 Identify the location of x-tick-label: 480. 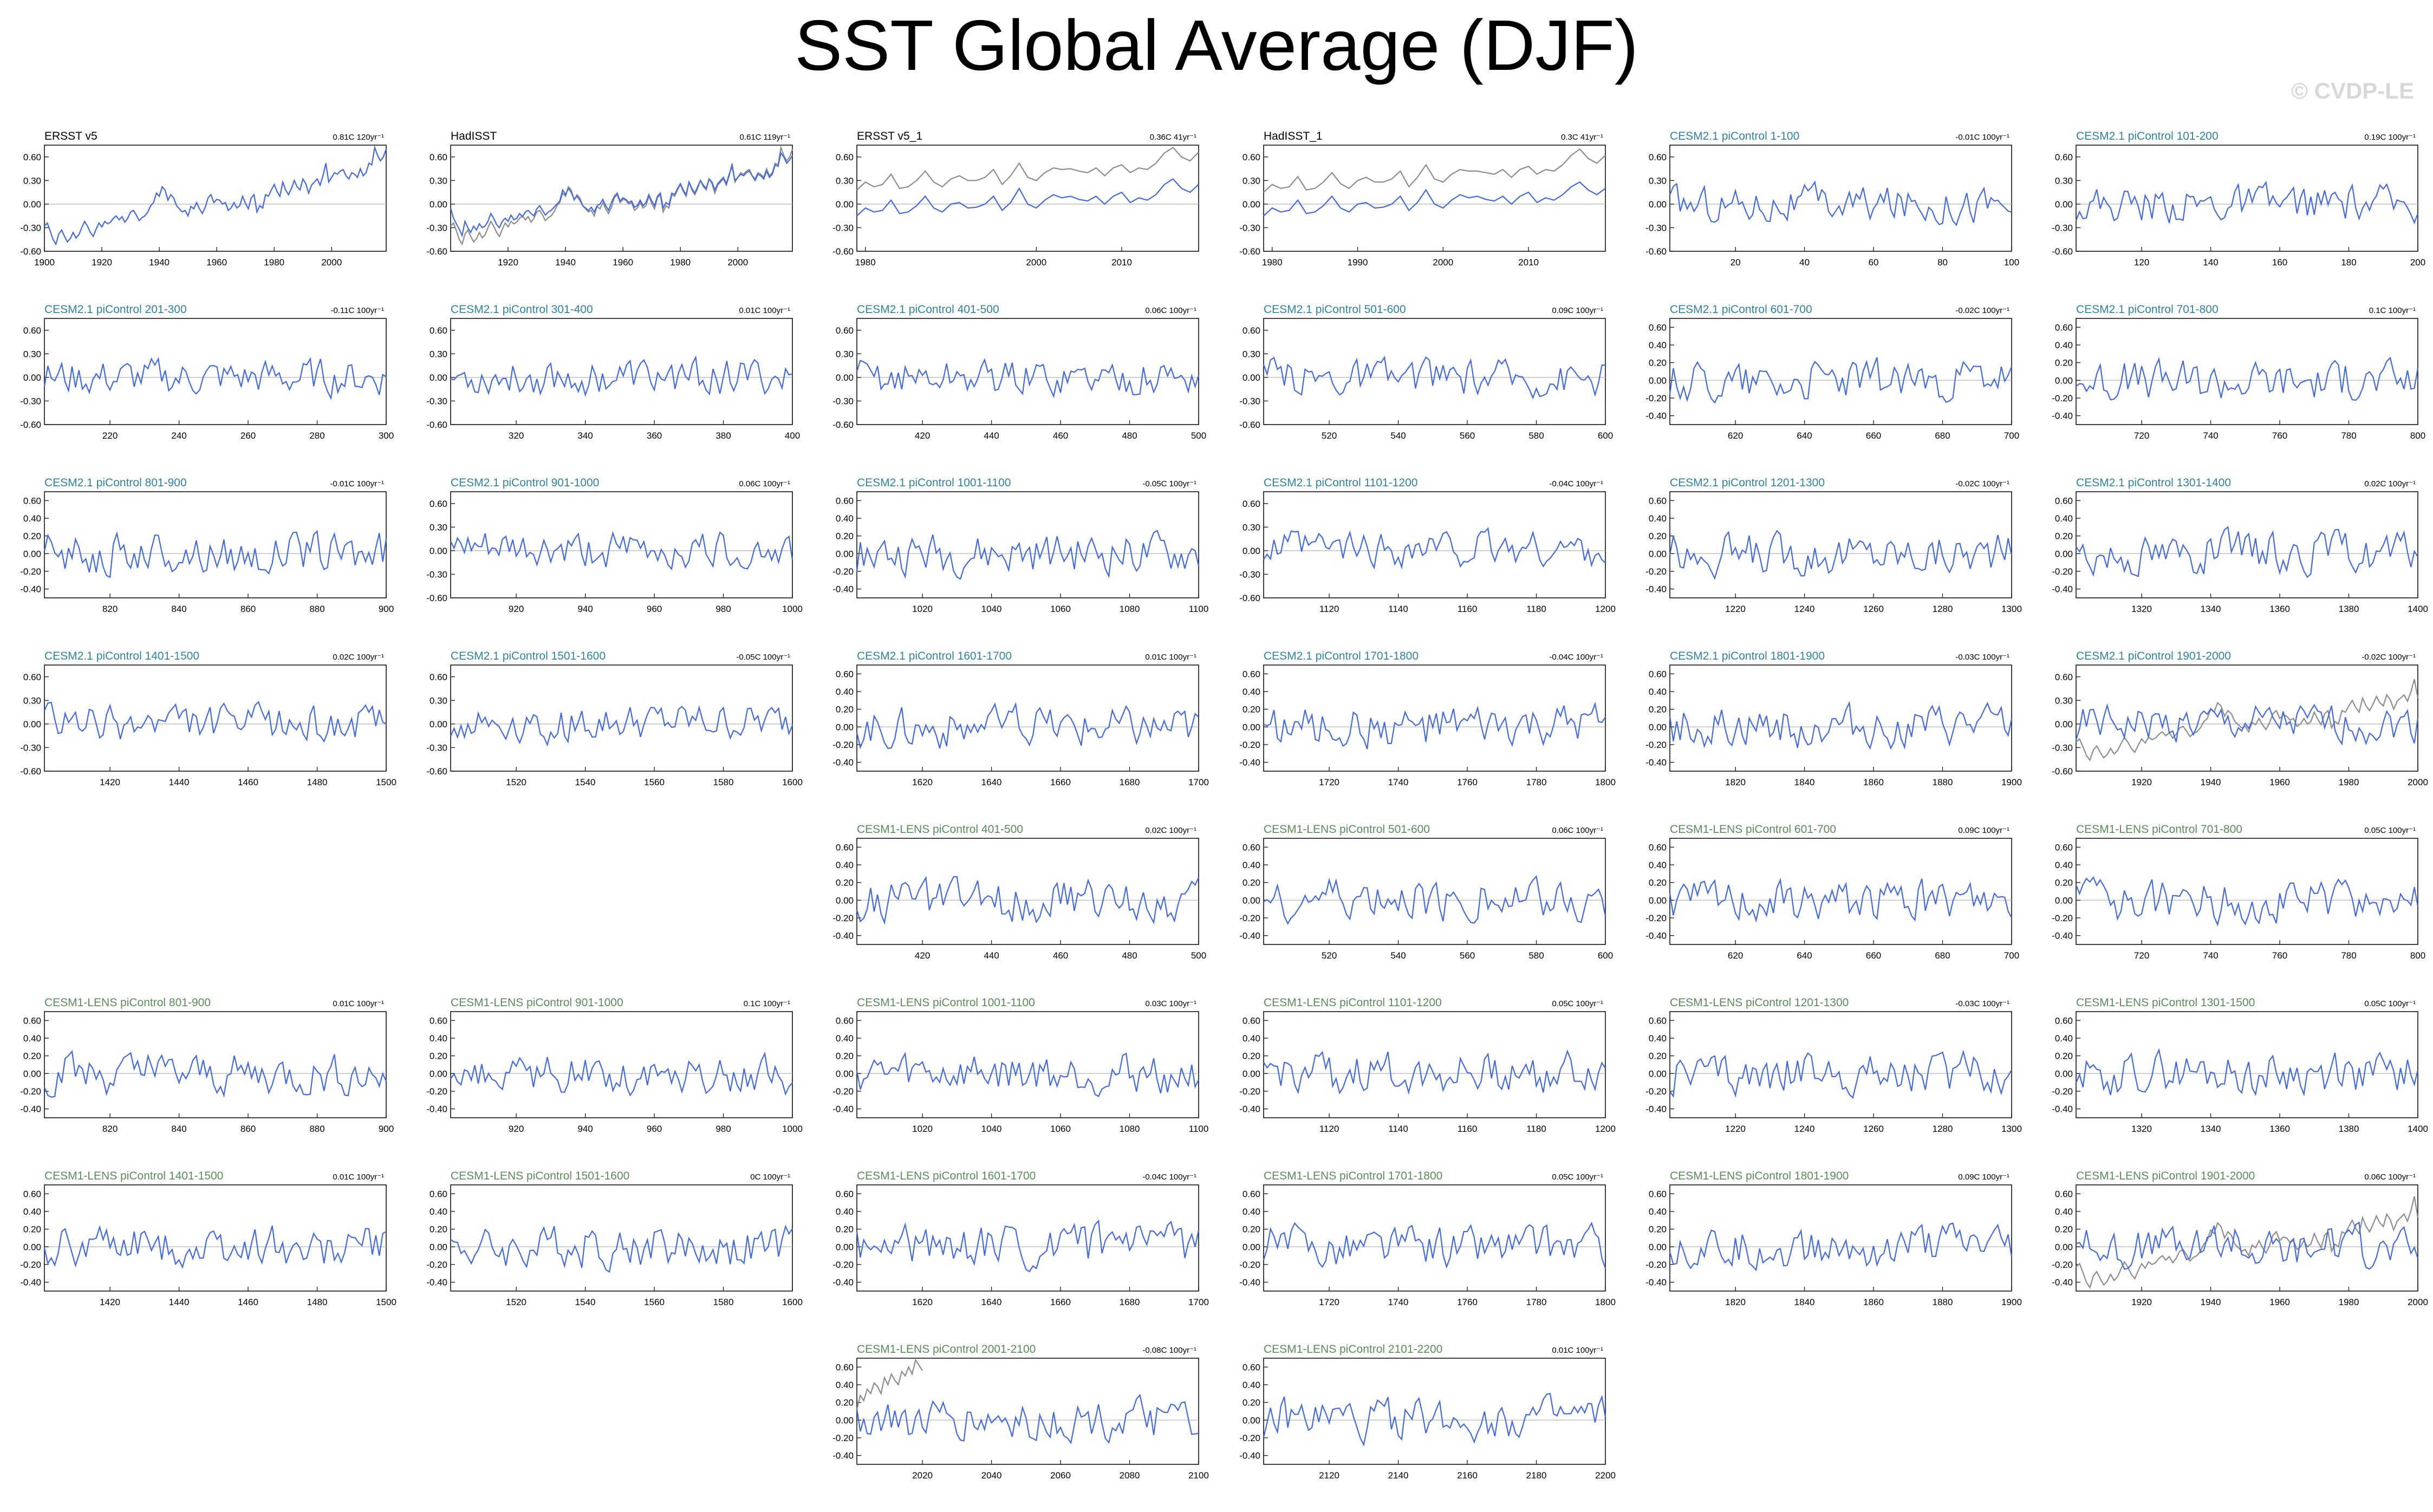
(1129, 436).